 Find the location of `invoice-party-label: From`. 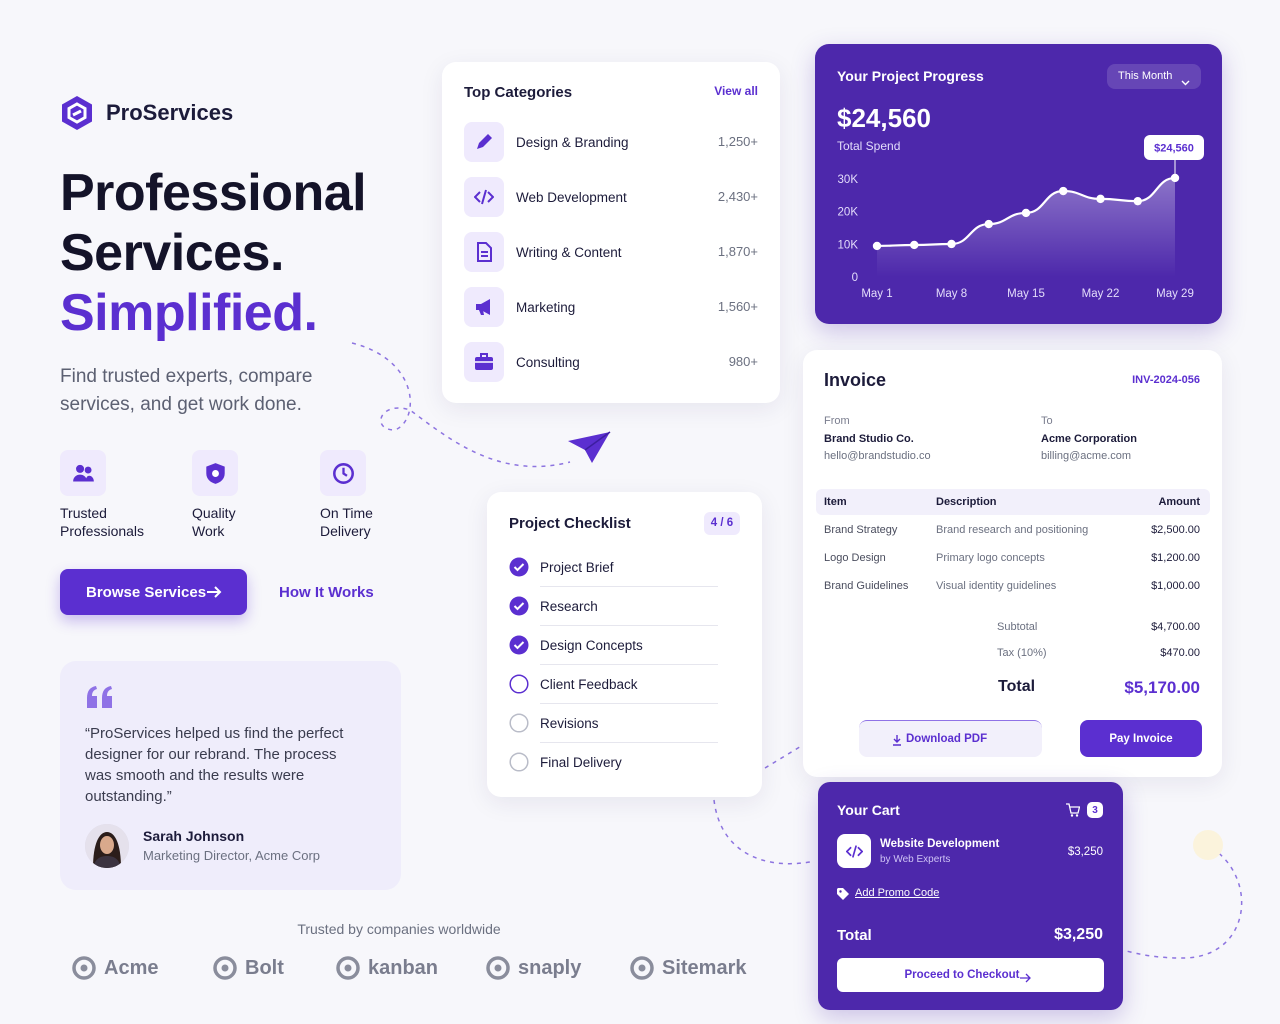

invoice-party-label: From is located at coordinates (837, 421).